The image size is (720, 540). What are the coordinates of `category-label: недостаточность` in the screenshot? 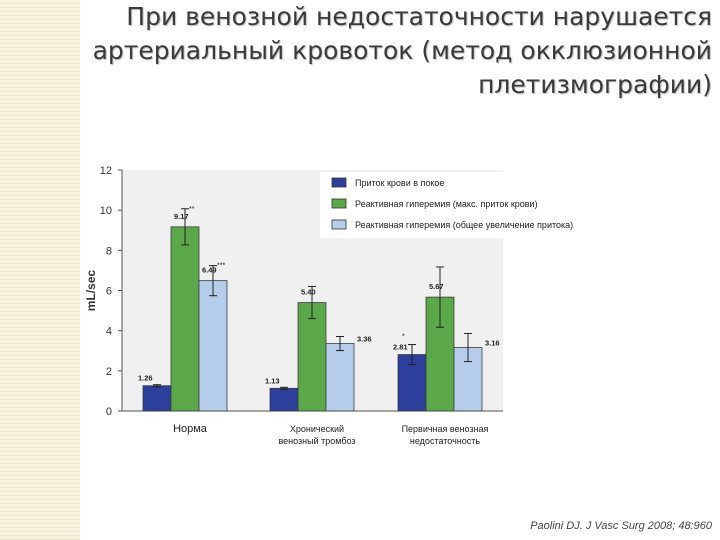 It's located at (445, 441).